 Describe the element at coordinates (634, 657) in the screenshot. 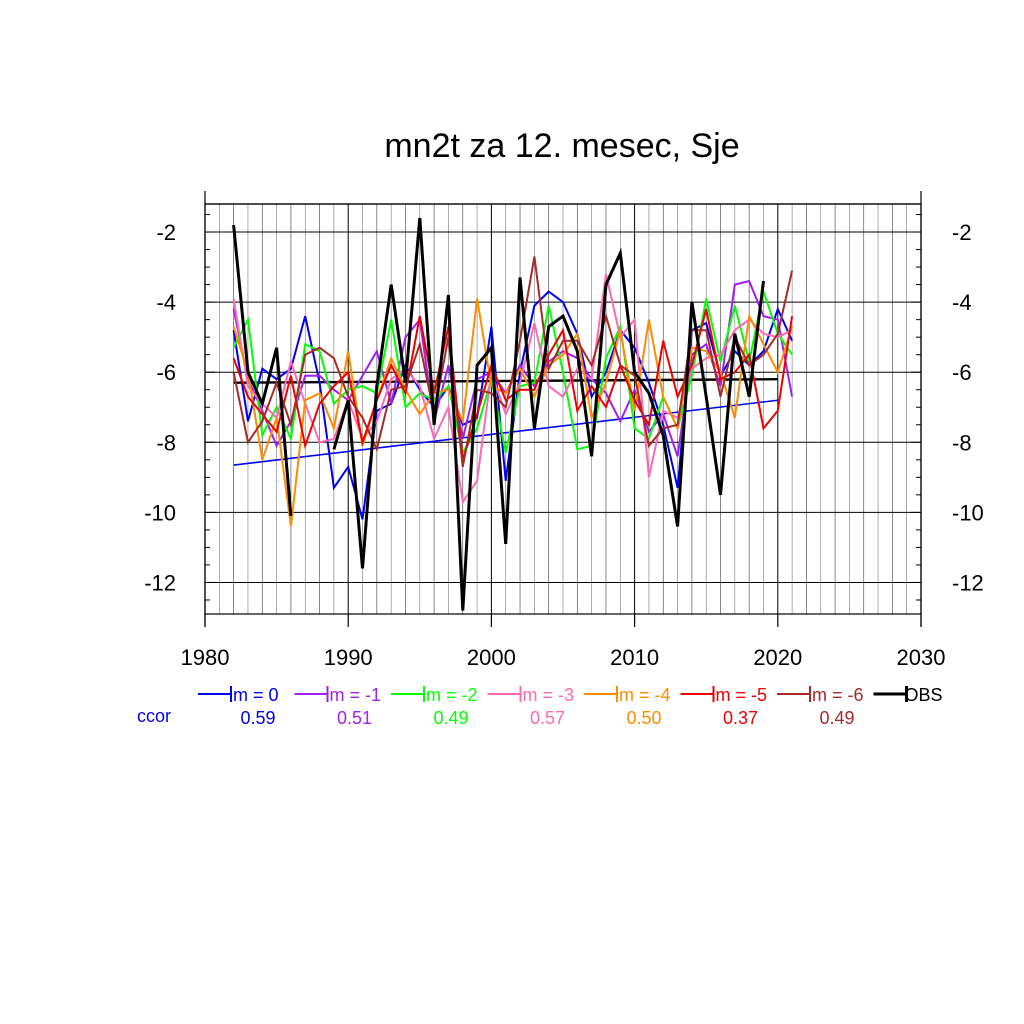

I see `x-tick-label: 2010` at that location.